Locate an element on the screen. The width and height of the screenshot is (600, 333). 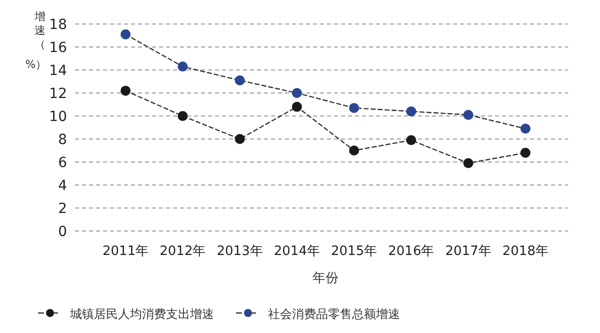
x-axis-title: 年份 is located at coordinates (325, 278).